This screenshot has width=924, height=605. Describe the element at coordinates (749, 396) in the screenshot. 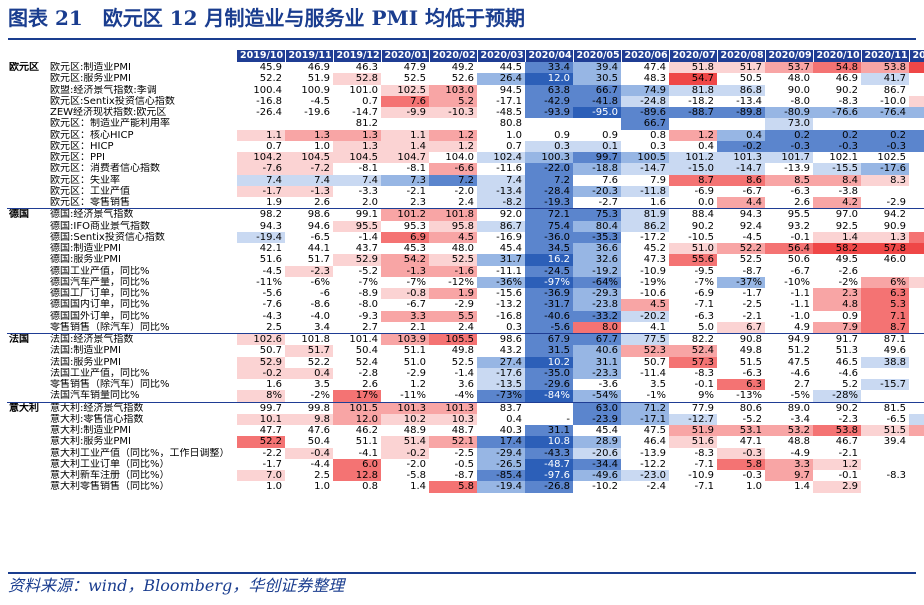

I see `value-cell: -13%` at that location.